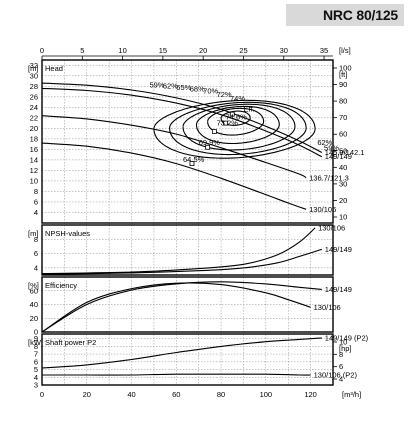 Image resolution: width=409 pixels, height=429 pixels. What do you see at coordinates (70, 342) in the screenshot?
I see `power-panel-title: Shaft power P2` at bounding box center [70, 342].